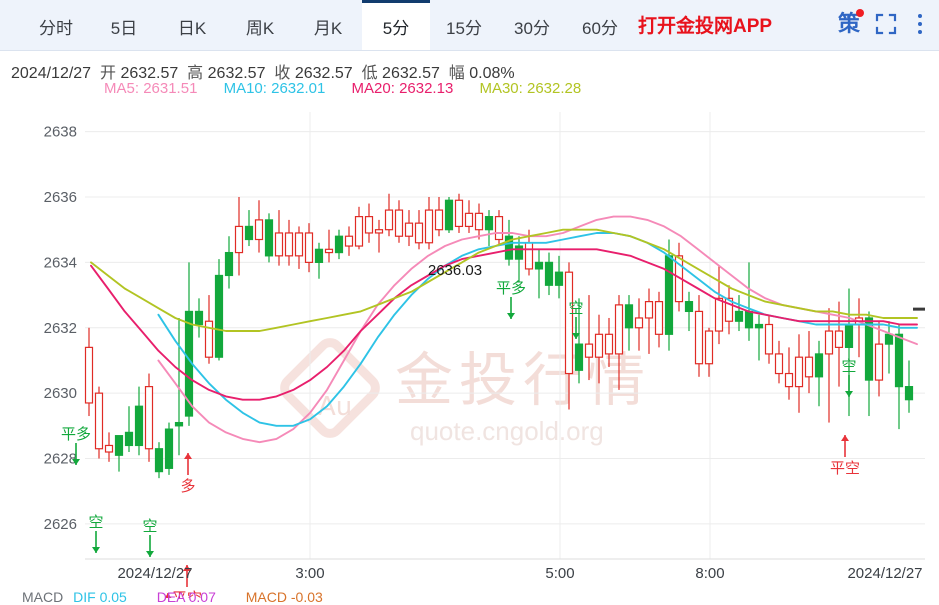 This screenshot has height=605, width=939. Describe the element at coordinates (705, 26) in the screenshot. I see `open-app-cta: 打开金投网APP` at that location.